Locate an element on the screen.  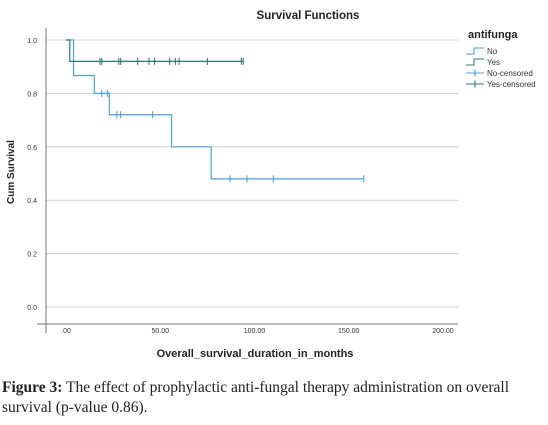
x-tick-label: 200.00 is located at coordinates (443, 331).